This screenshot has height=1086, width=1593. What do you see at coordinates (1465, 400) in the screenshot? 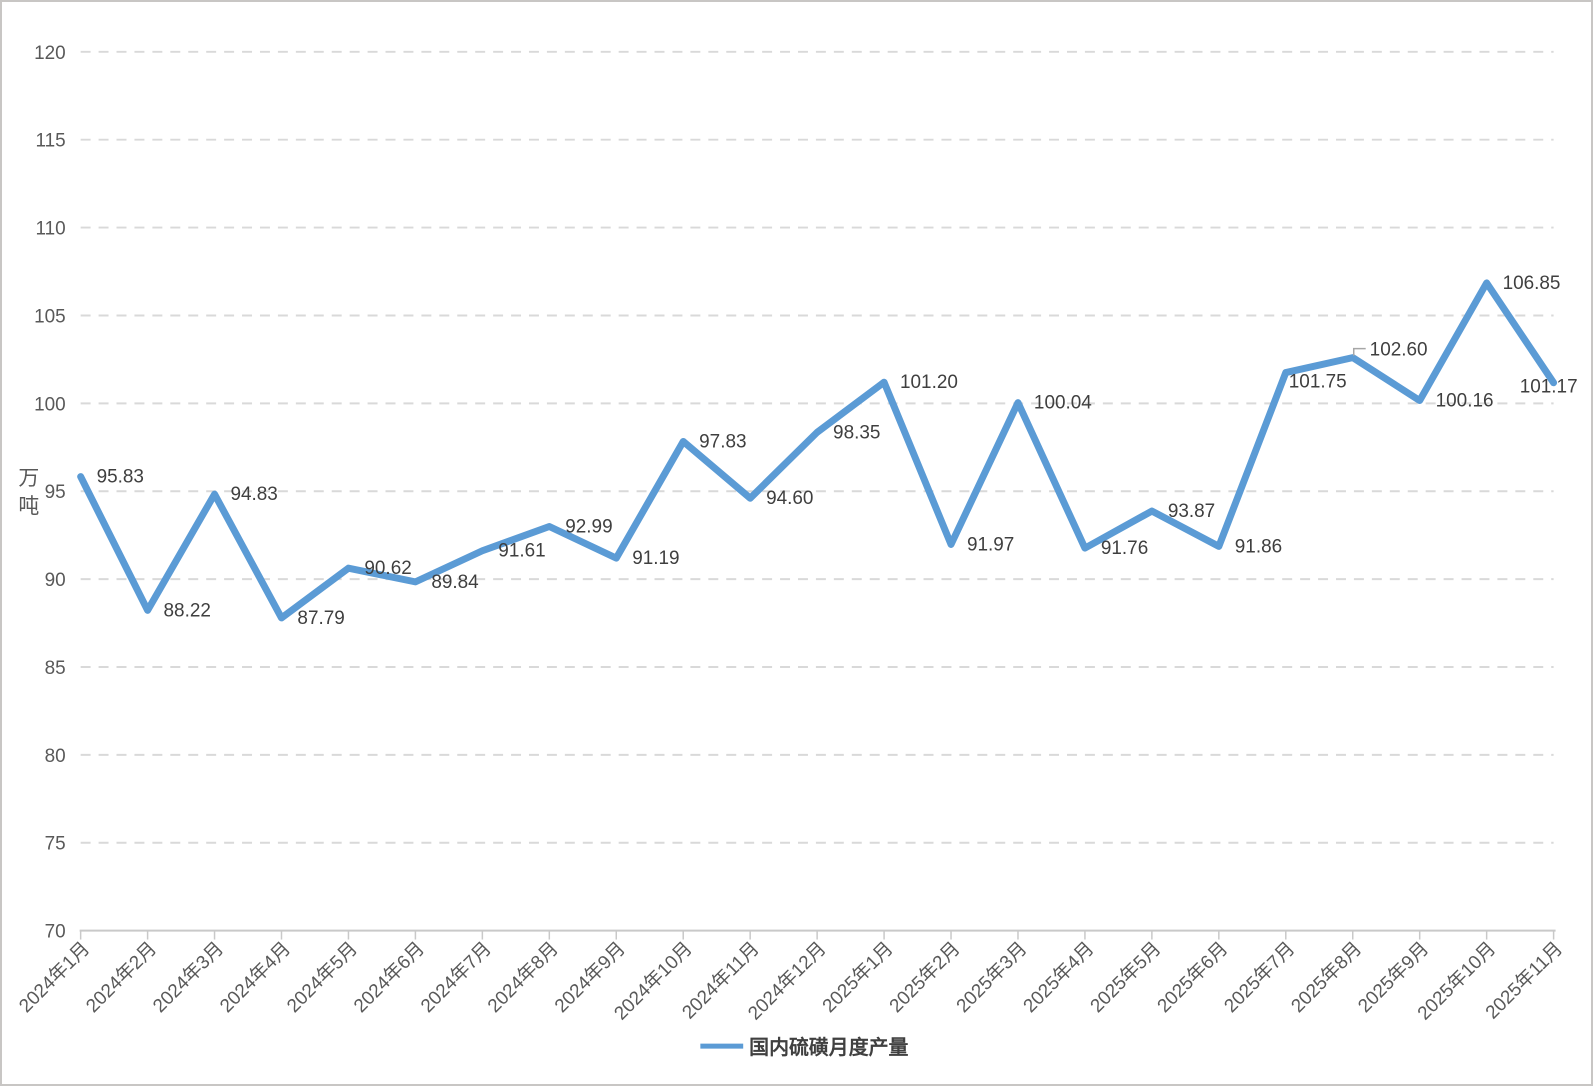
I see `data-label: 100.16` at bounding box center [1465, 400].